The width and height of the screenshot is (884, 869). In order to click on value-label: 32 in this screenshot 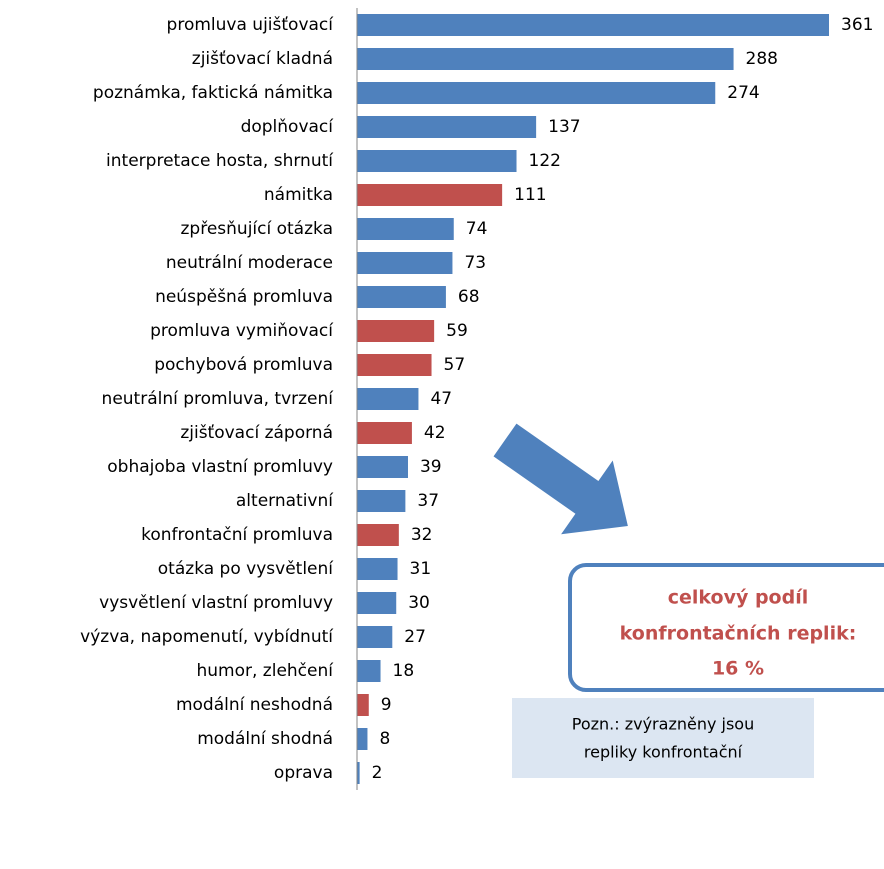, I will do `click(422, 535)`.